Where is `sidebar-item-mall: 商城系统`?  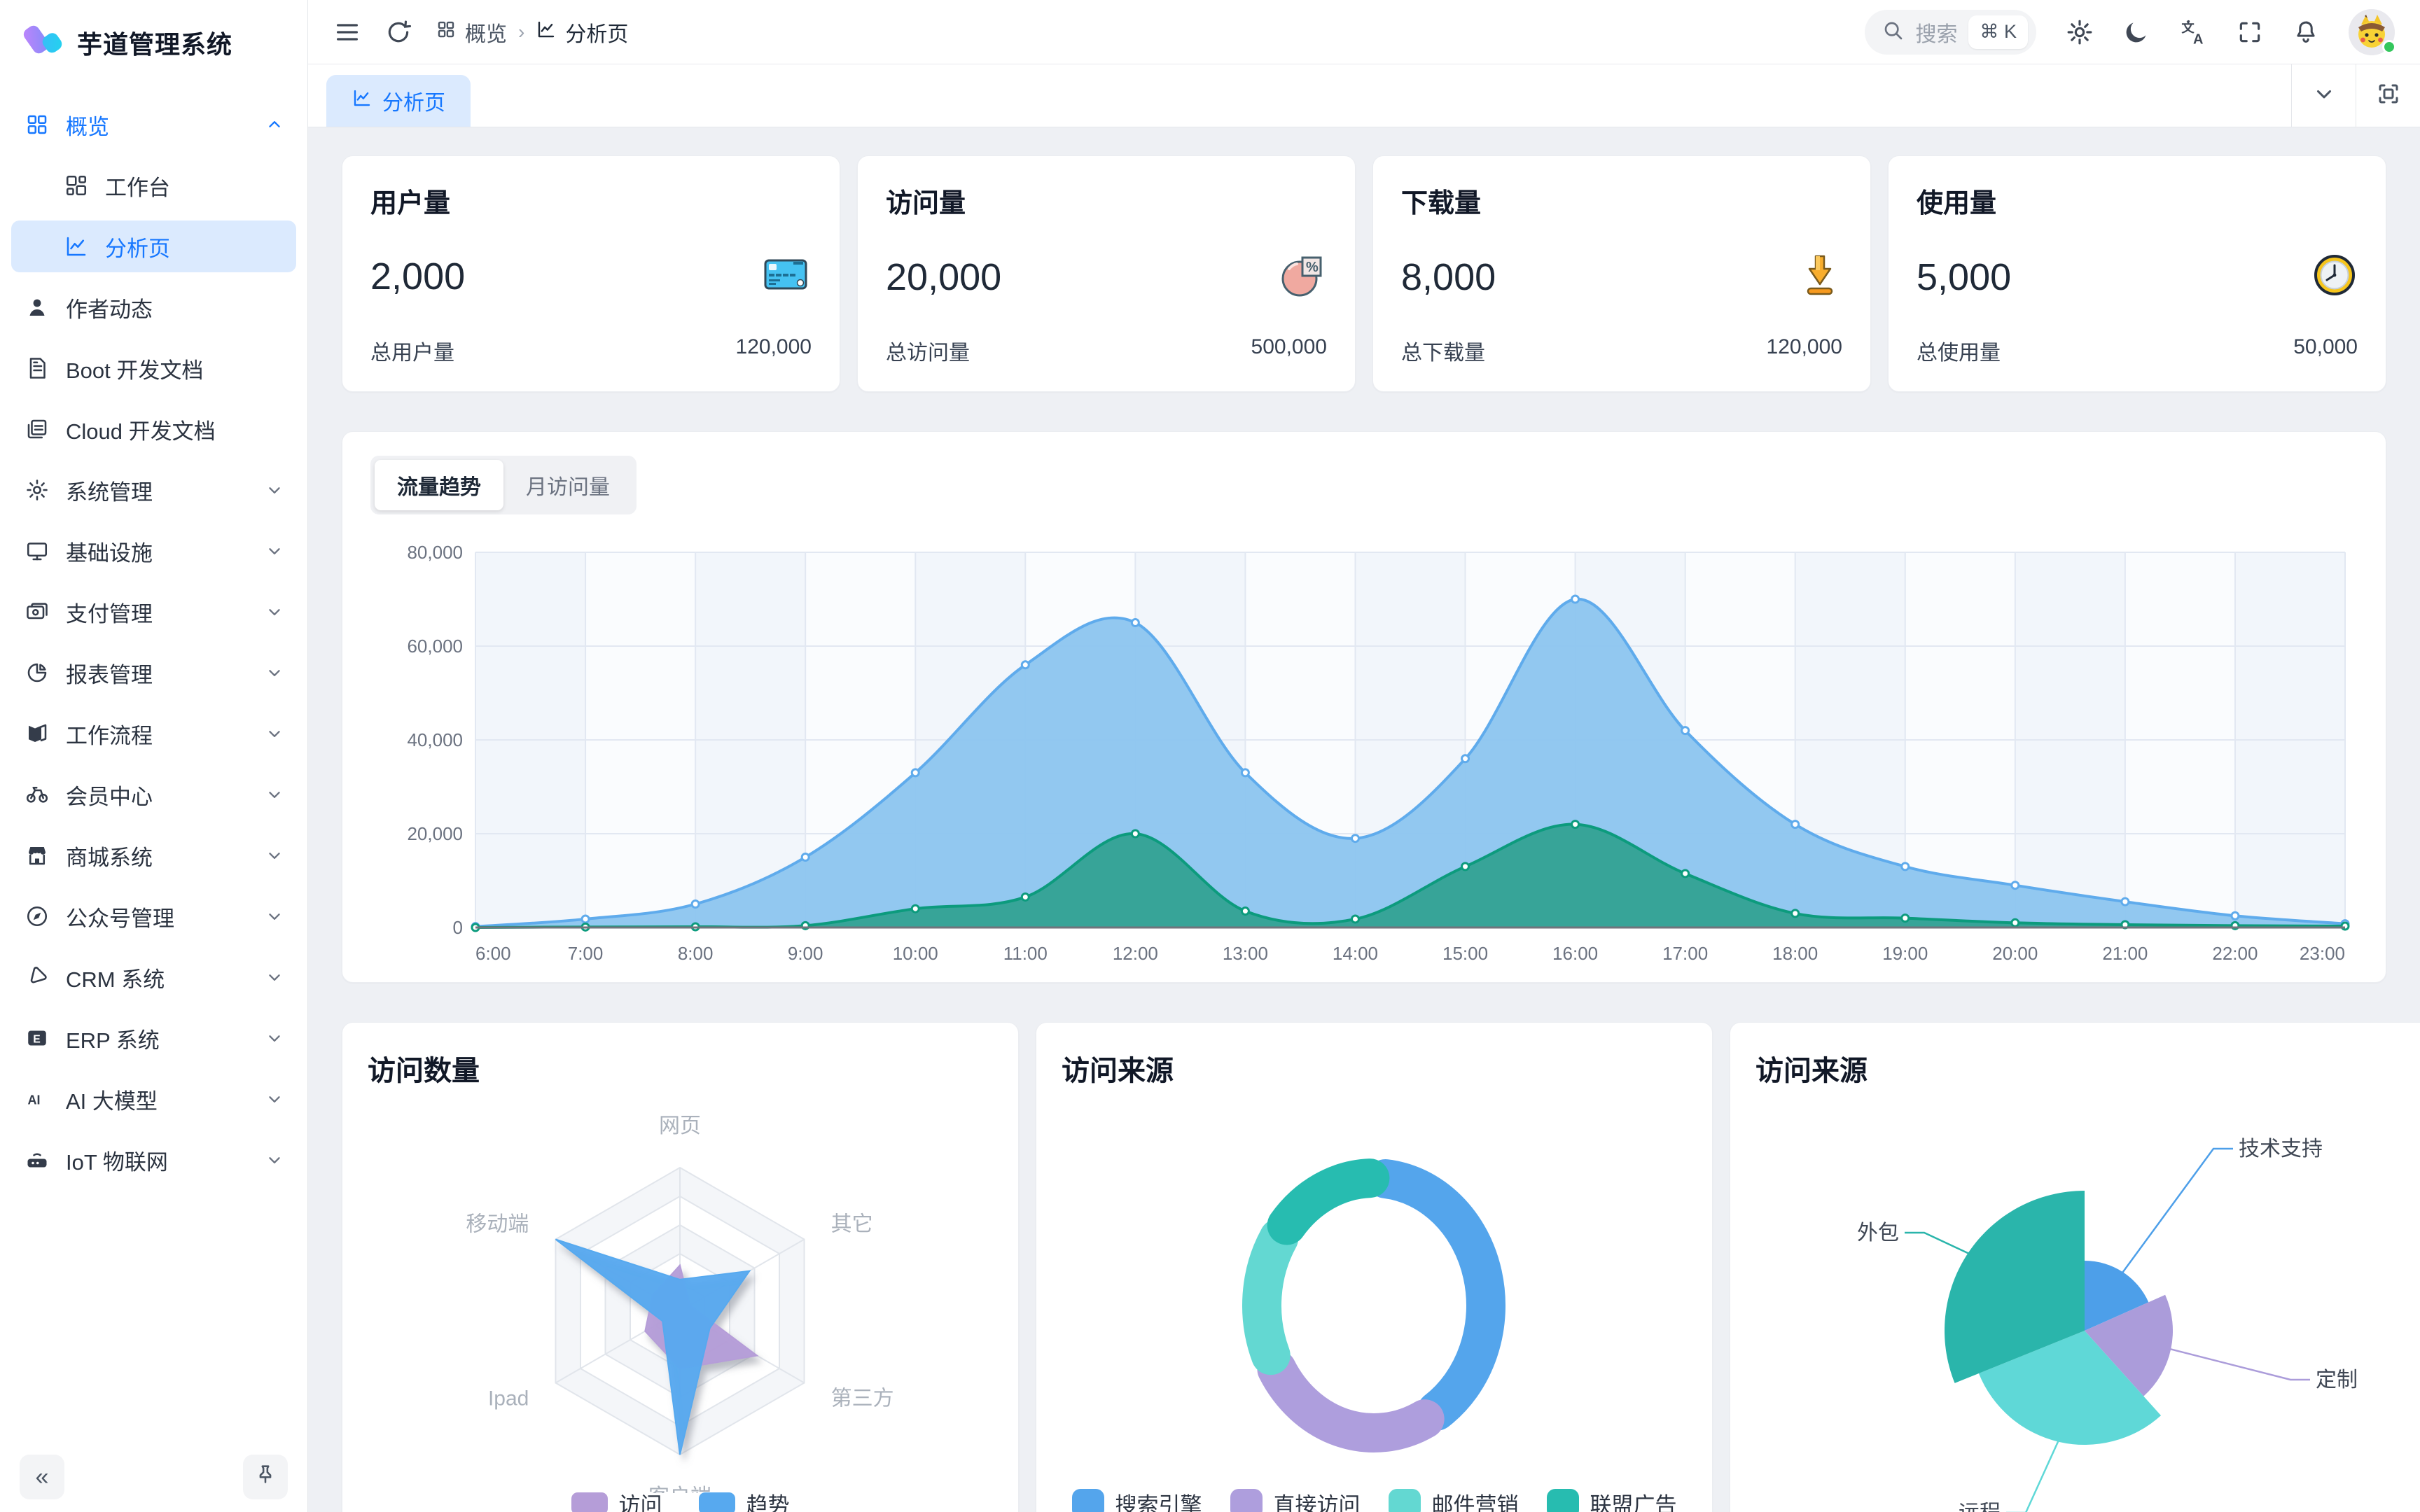
sidebar-item-mall: 商城系统 is located at coordinates (153, 855).